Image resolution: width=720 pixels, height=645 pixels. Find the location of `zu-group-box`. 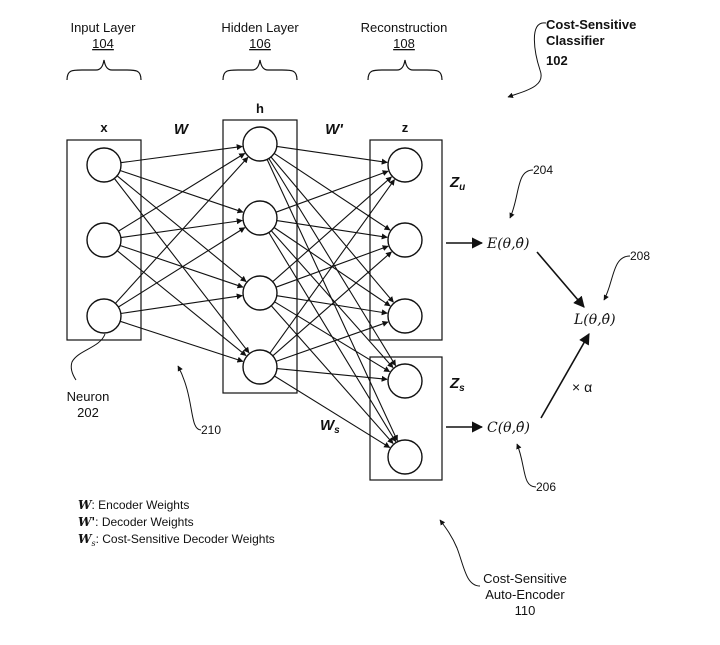

zu-group-box is located at coordinates (406, 240).